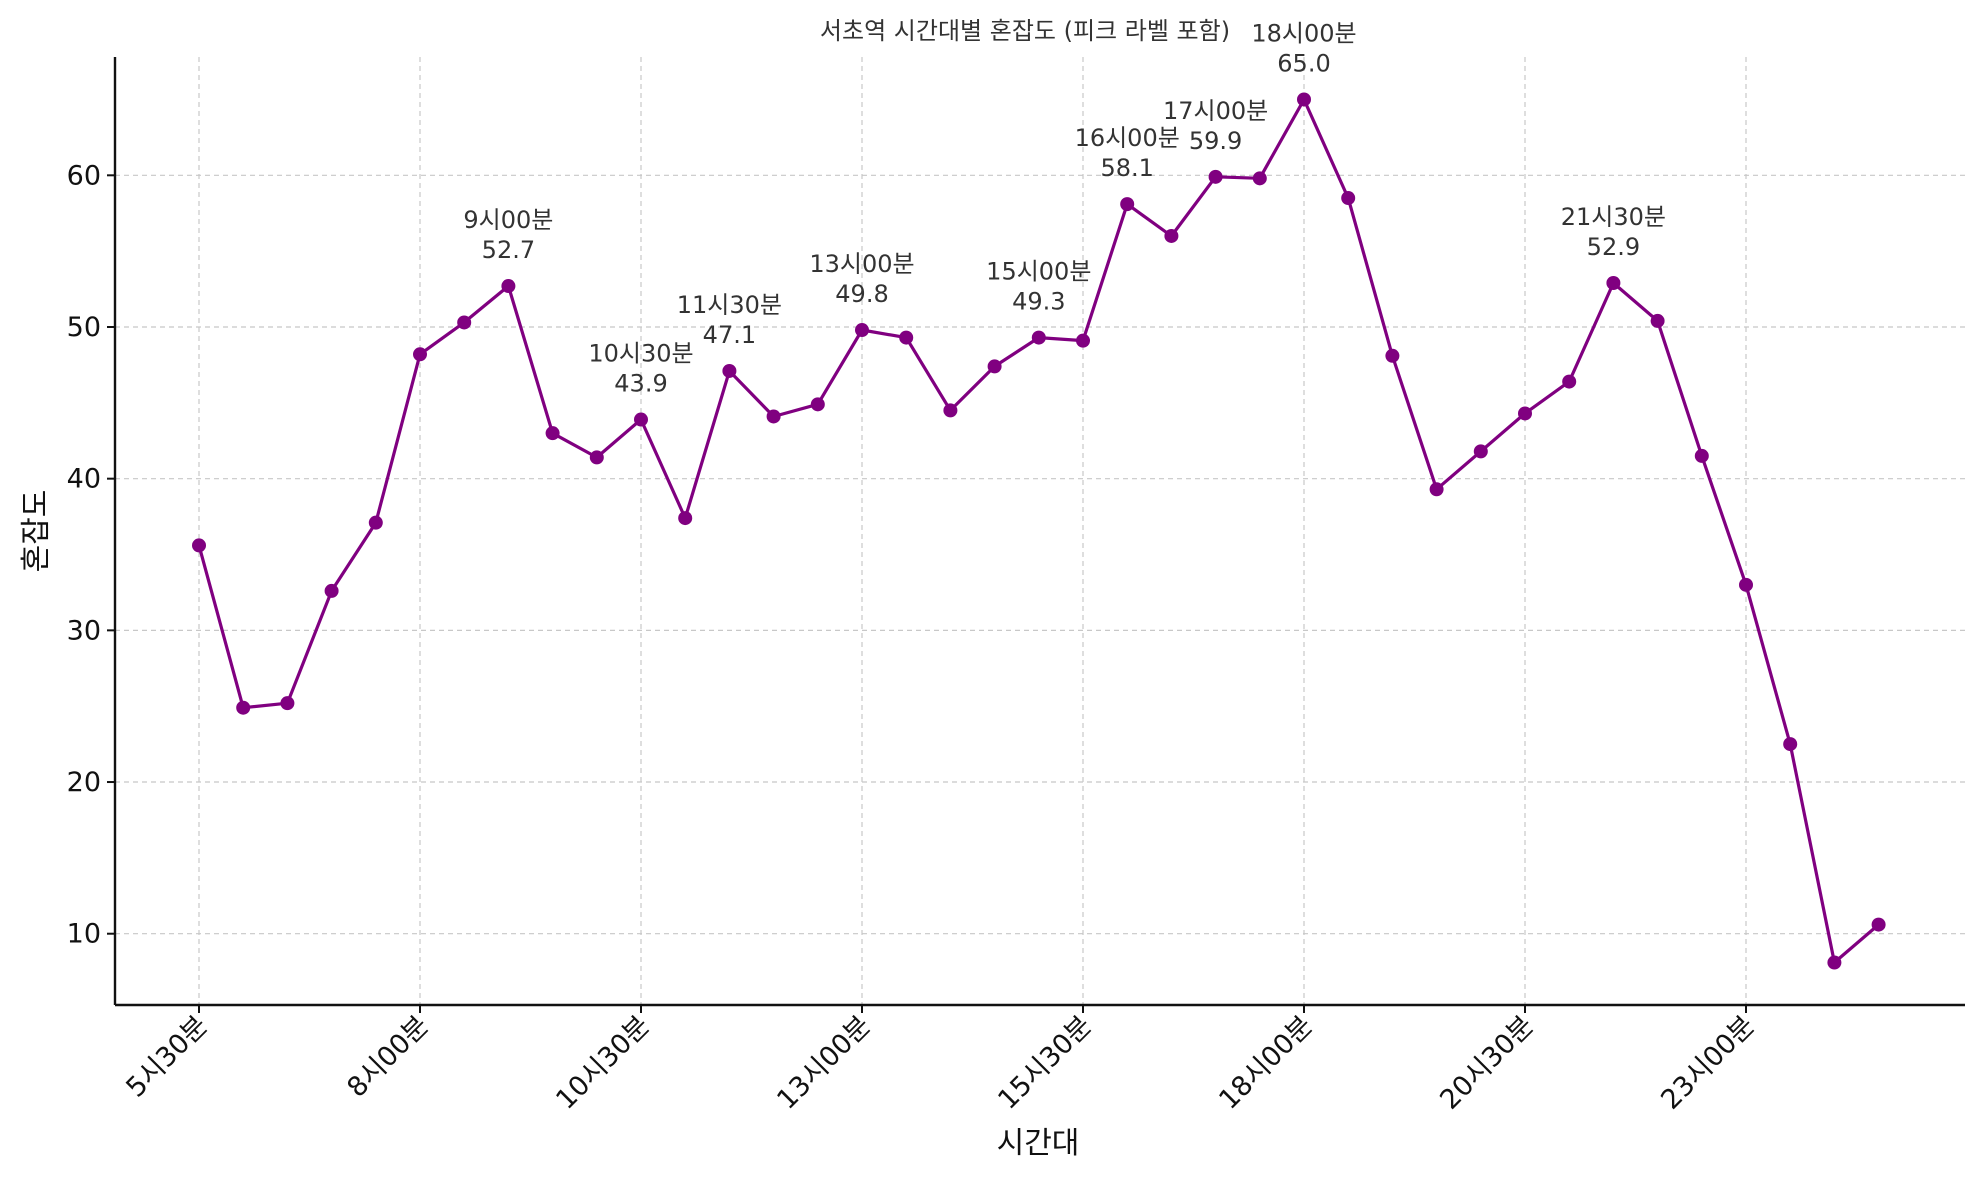 The height and width of the screenshot is (1179, 1980). I want to click on peak-time-label: 21시30분, so click(1613, 217).